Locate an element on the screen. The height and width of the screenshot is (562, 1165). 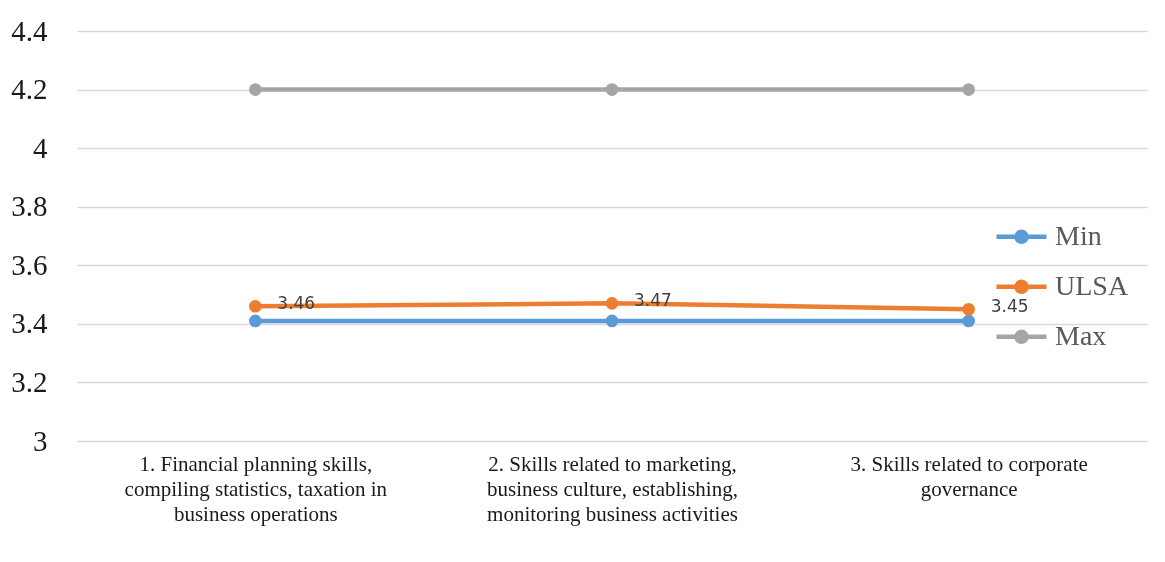
y-tick-label: 3.4 is located at coordinates (29, 323).